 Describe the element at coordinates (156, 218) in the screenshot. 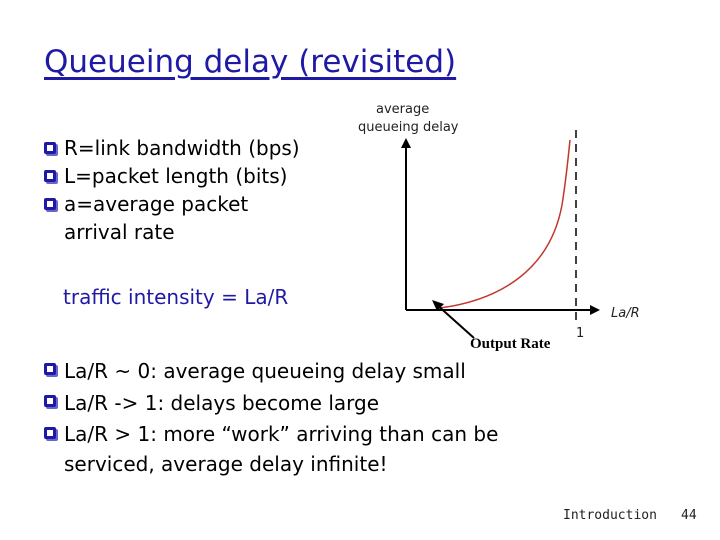

I see `bullet-text: a=average packet arrival rate` at that location.